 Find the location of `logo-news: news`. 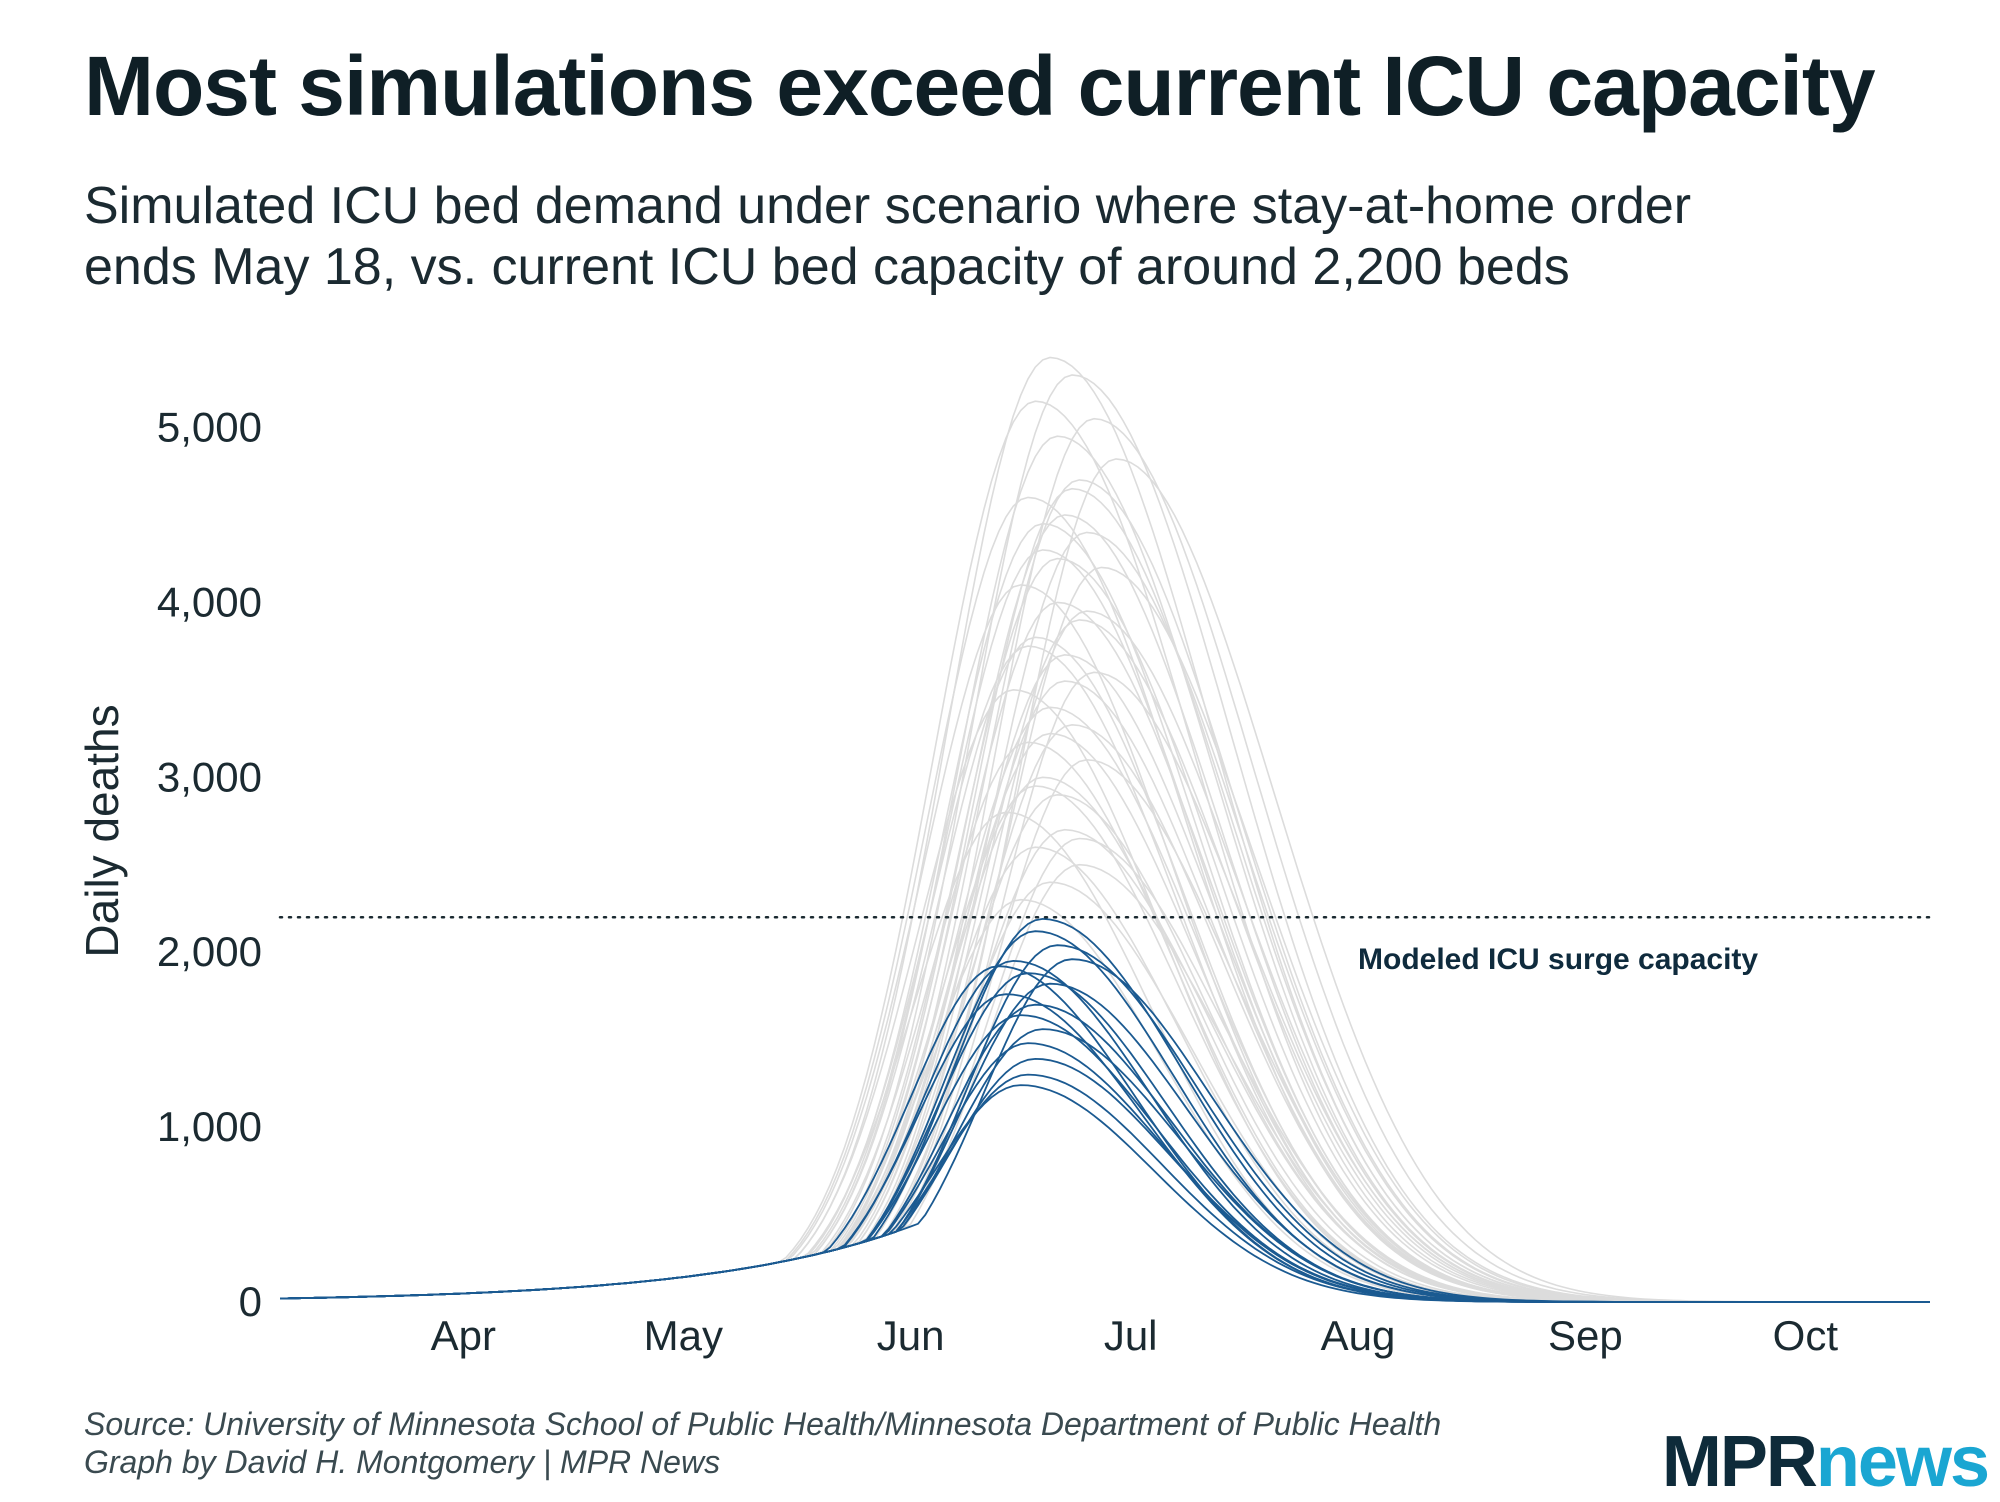

logo-news: news is located at coordinates (1902, 1462).